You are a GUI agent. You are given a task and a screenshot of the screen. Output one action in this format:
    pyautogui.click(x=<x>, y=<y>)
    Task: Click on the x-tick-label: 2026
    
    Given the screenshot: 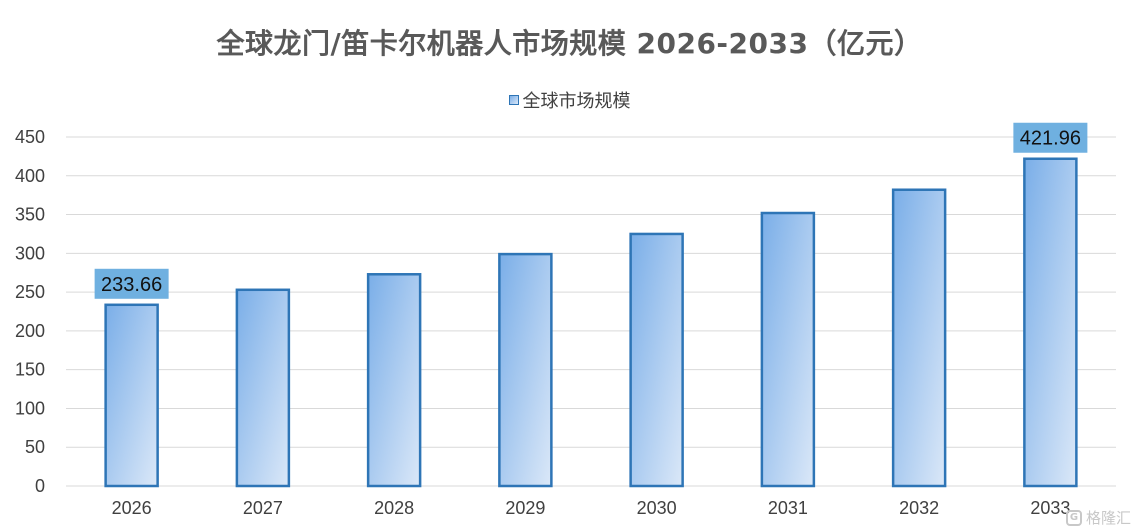 What is the action you would take?
    pyautogui.click(x=132, y=508)
    